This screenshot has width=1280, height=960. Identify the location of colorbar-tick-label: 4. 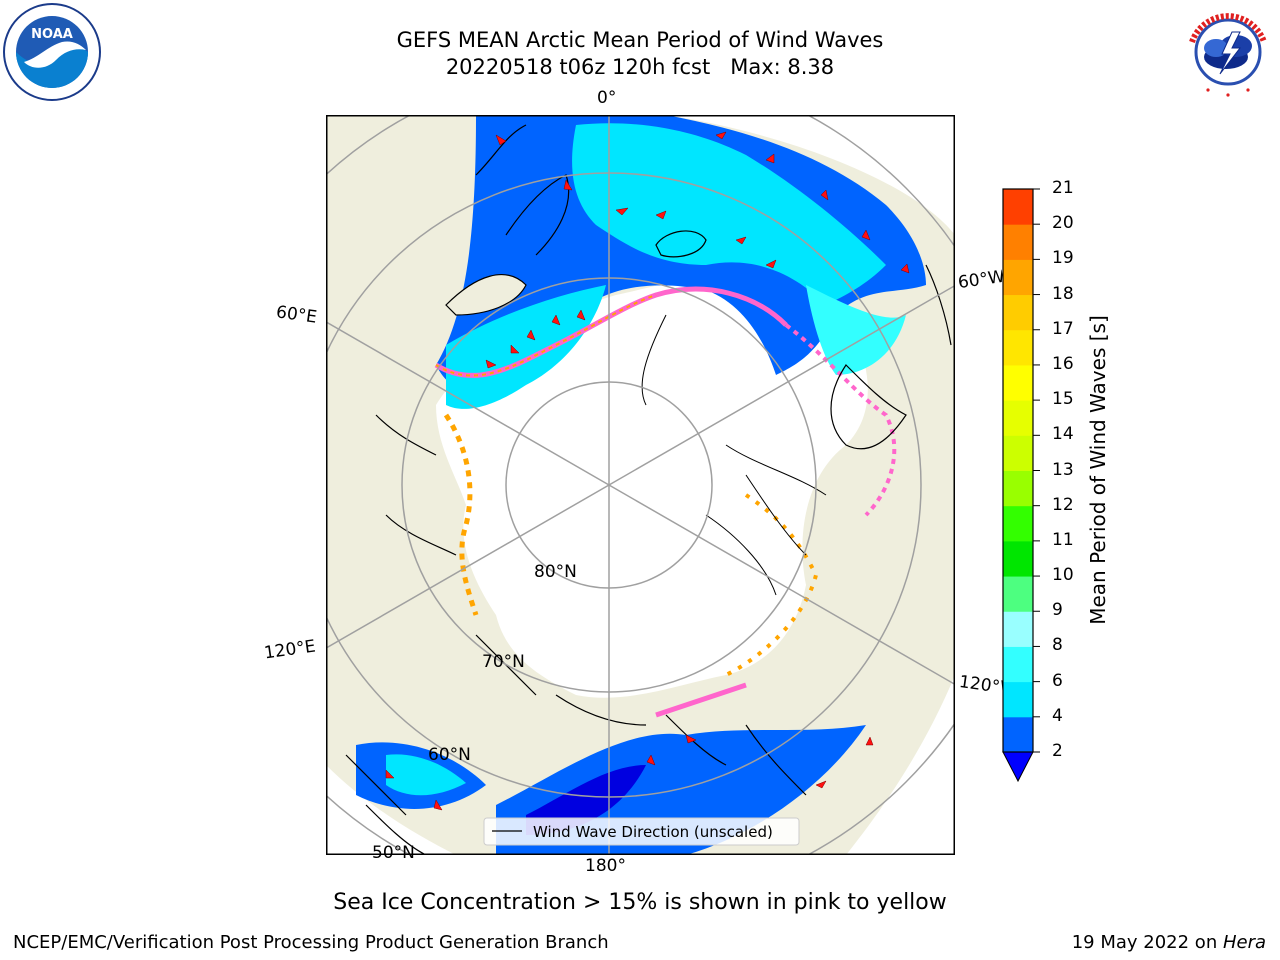
(1057, 715).